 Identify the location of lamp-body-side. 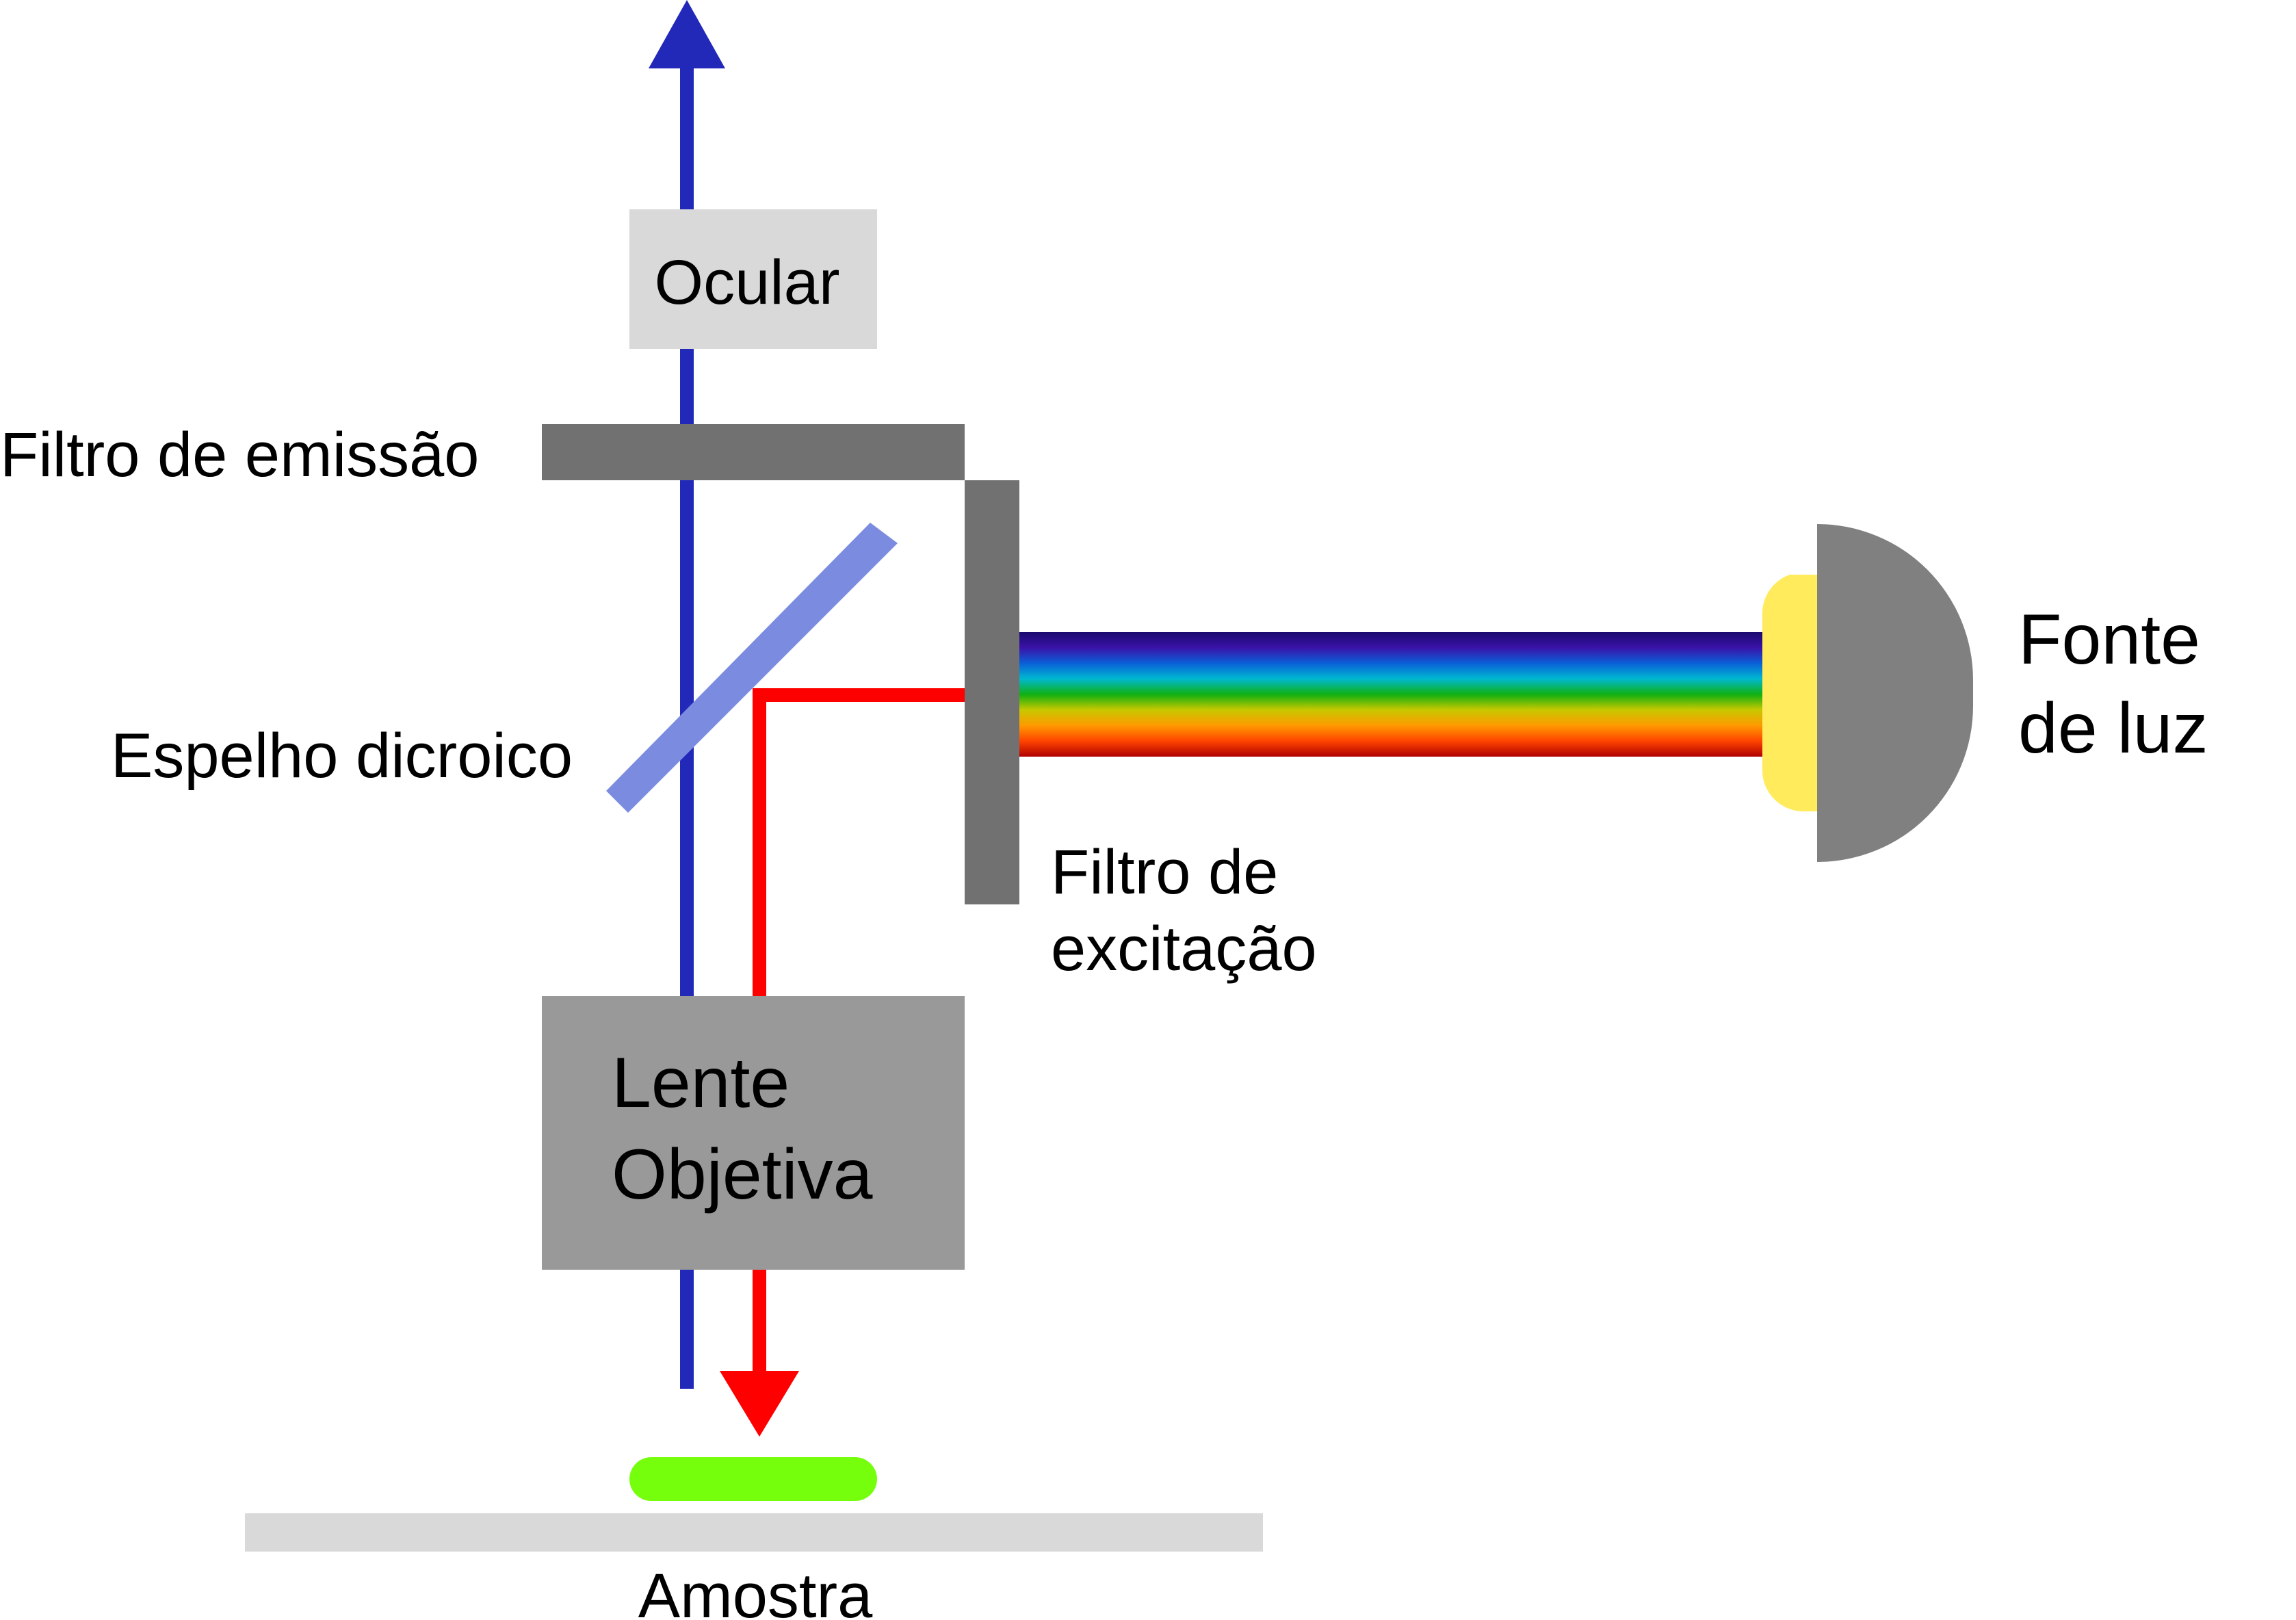
(1966, 693).